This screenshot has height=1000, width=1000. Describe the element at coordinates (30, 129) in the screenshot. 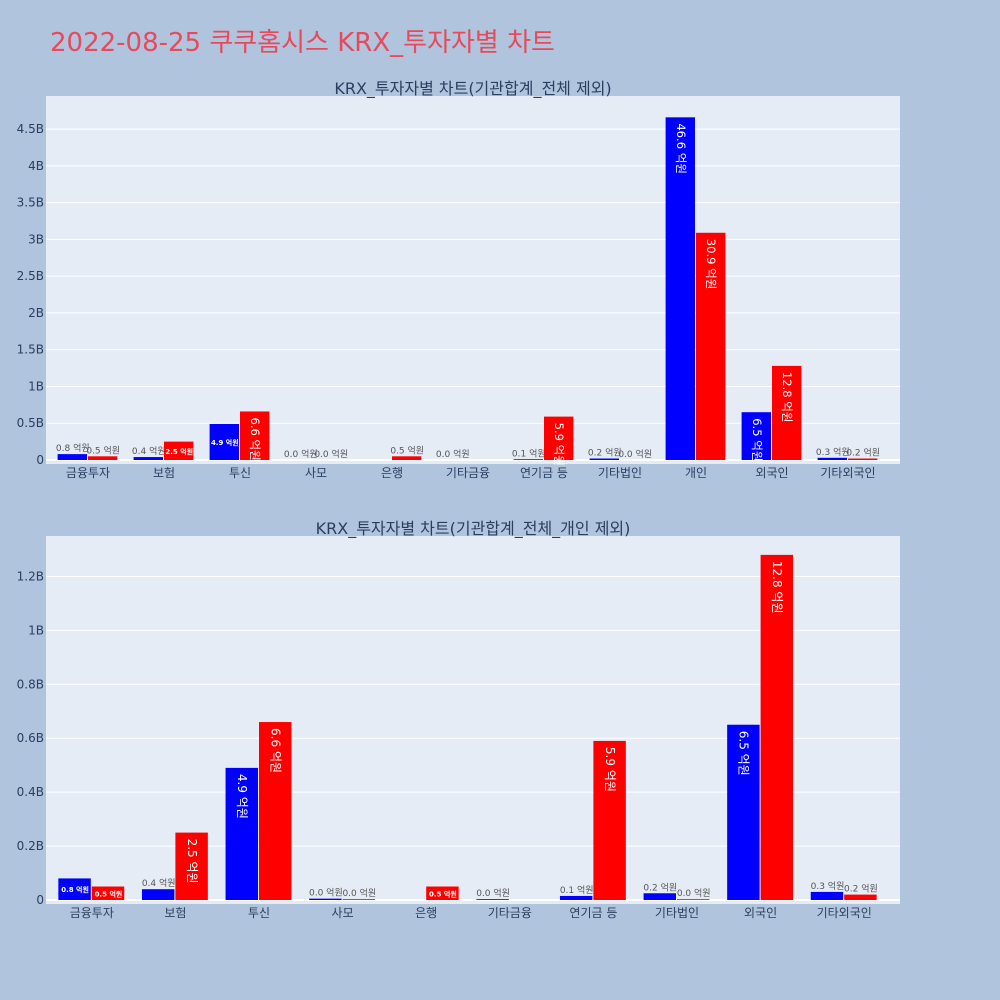

I see `y-tick-label: 4.5B` at that location.